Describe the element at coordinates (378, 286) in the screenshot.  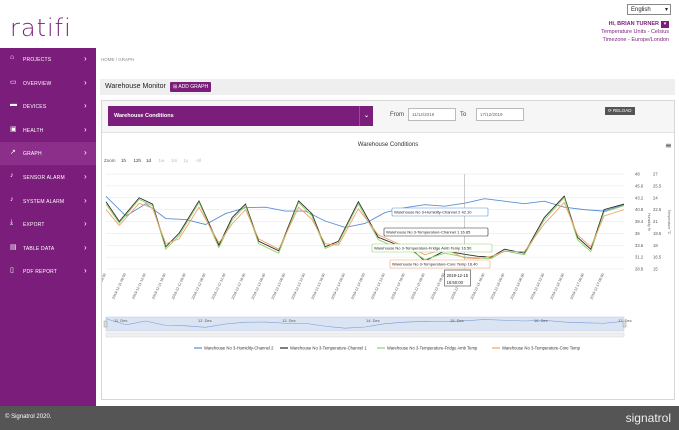
I see `x-tick-label: 2019-12-14 12:00` at that location.